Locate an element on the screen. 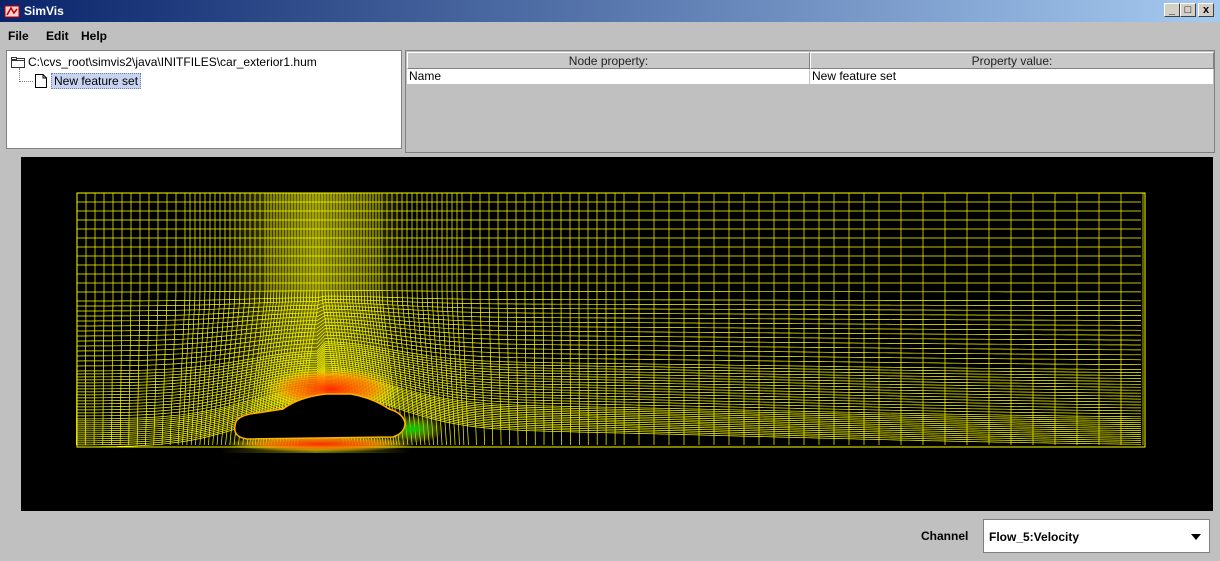 This screenshot has height=561, width=1220. channel-selected-value: Flow_5:Velocity is located at coordinates (1034, 537).